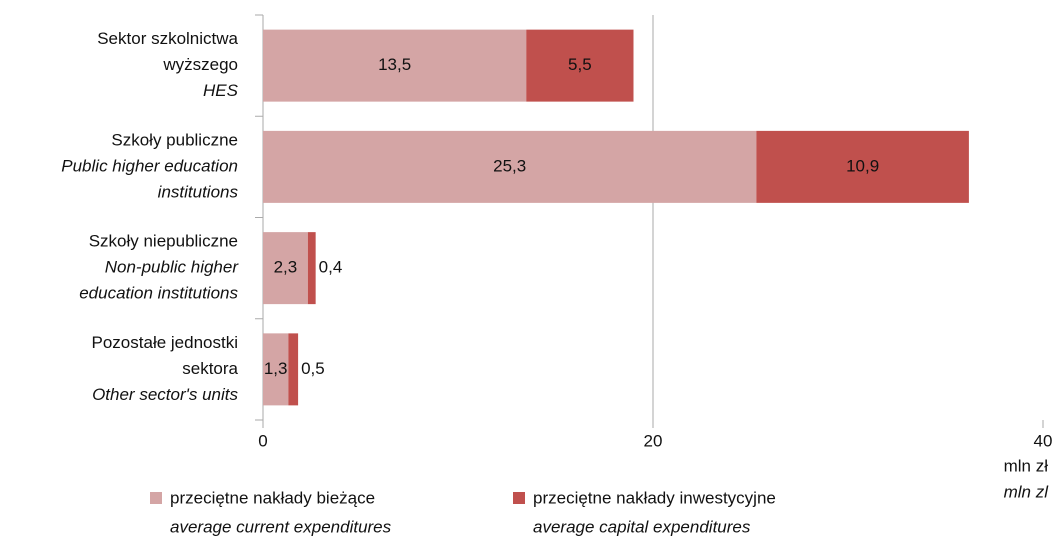 The image size is (1054, 545). Describe the element at coordinates (272, 497) in the screenshot. I see `legend-label: przeciętne nakłady bieżące` at that location.